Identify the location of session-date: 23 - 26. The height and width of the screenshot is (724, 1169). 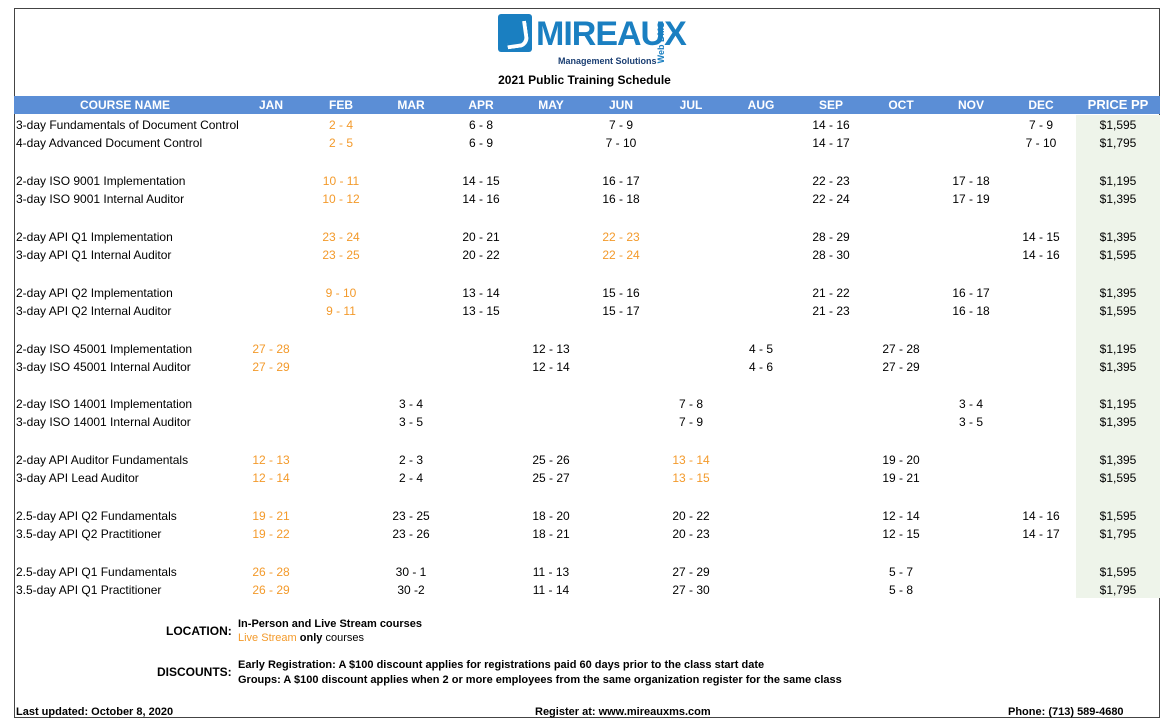
(411, 534).